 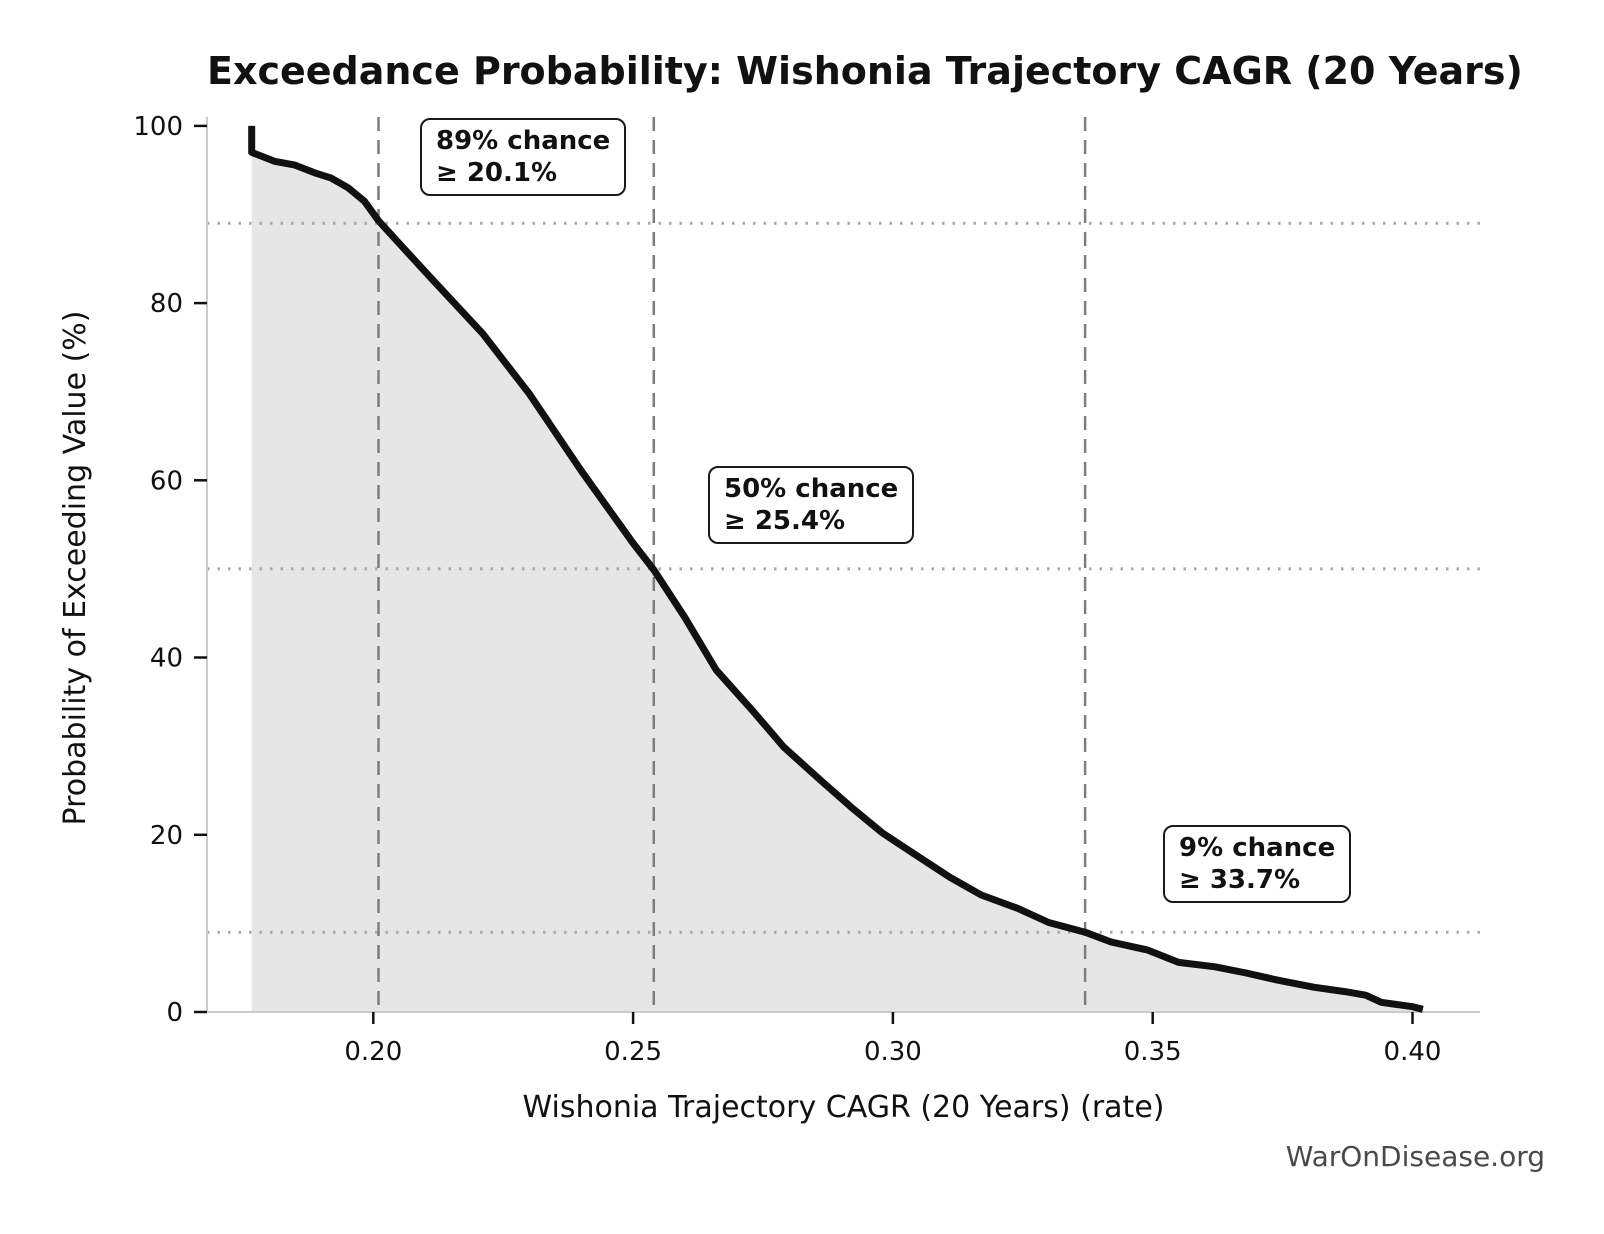 I want to click on y-tick-label: 20, so click(x=166, y=836).